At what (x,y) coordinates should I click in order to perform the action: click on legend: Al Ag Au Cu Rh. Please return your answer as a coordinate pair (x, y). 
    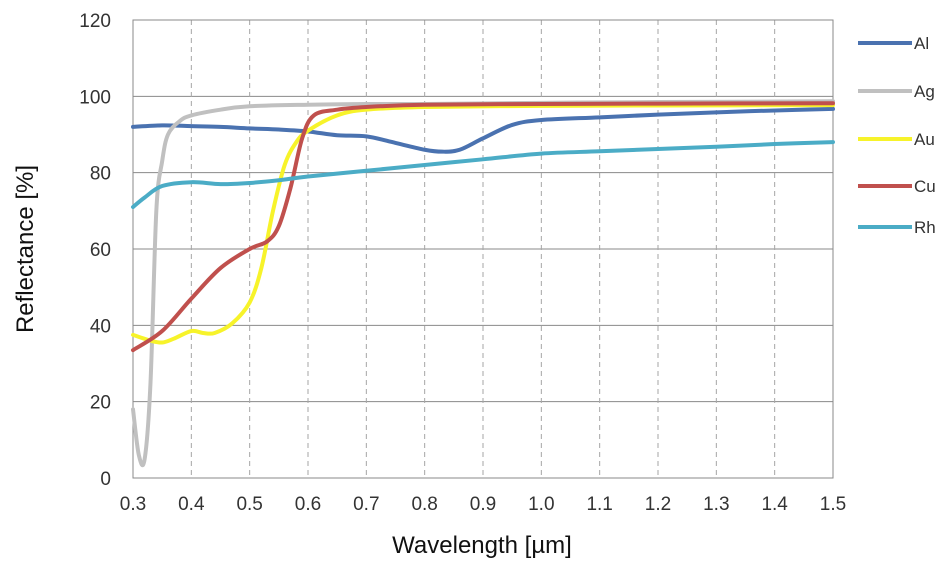
    Looking at the image, I should click on (897, 135).